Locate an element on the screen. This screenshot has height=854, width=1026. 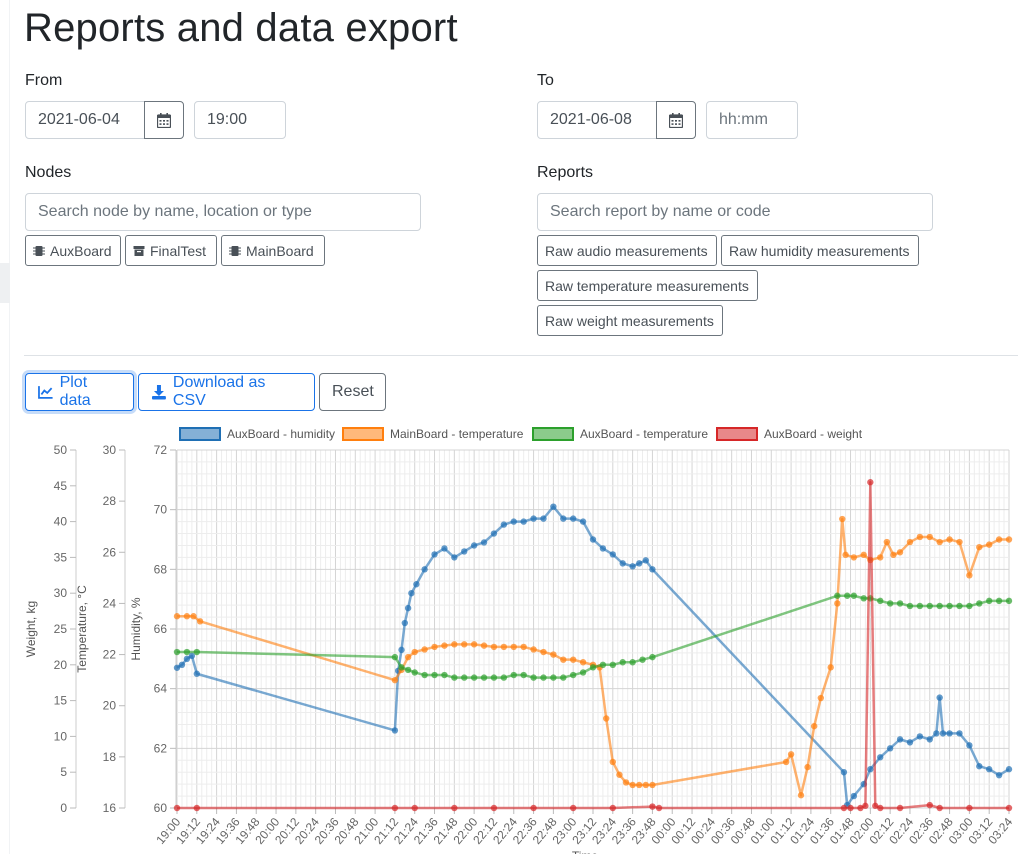
plot-data-label: Plot data is located at coordinates (75, 391).